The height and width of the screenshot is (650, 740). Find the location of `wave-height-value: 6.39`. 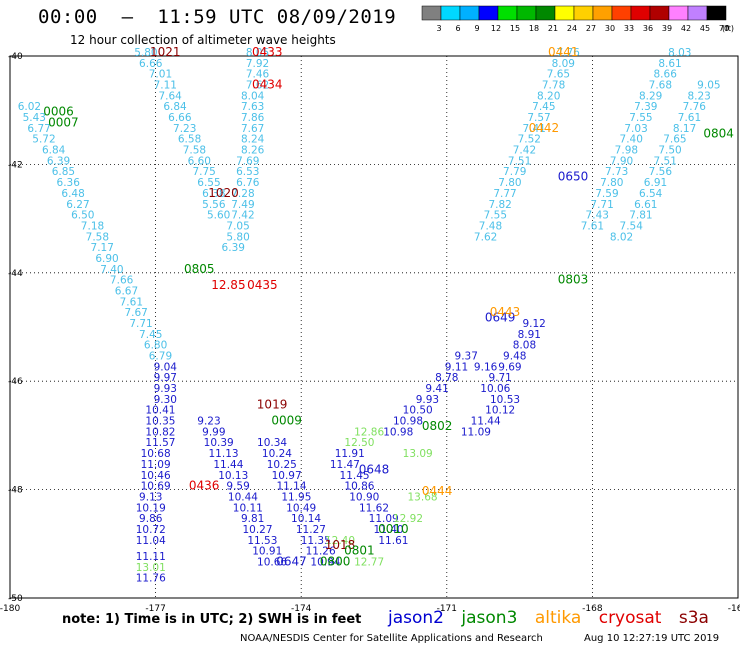

wave-height-value: 6.39 is located at coordinates (233, 248).